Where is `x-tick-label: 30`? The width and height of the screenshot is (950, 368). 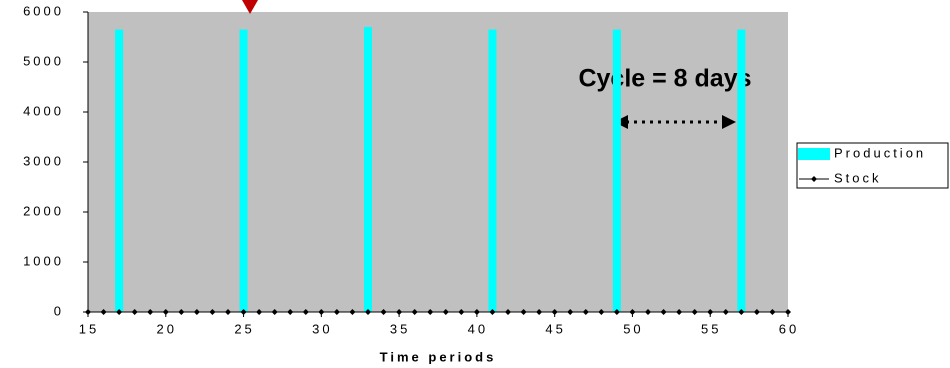
x-tick-label: 30 is located at coordinates (322, 328).